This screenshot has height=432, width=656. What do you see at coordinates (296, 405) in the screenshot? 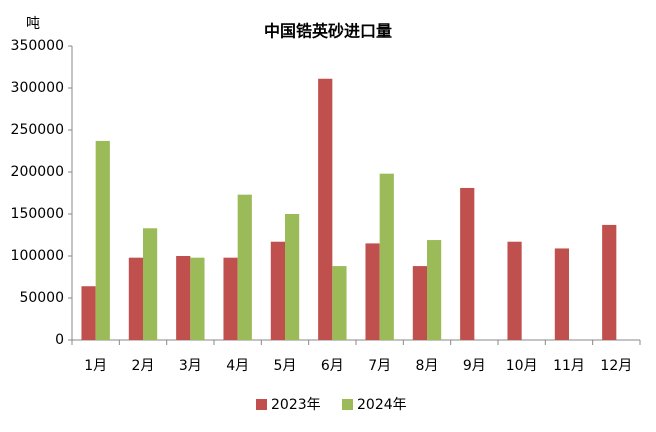
I see `legend-label: 2023年` at bounding box center [296, 405].